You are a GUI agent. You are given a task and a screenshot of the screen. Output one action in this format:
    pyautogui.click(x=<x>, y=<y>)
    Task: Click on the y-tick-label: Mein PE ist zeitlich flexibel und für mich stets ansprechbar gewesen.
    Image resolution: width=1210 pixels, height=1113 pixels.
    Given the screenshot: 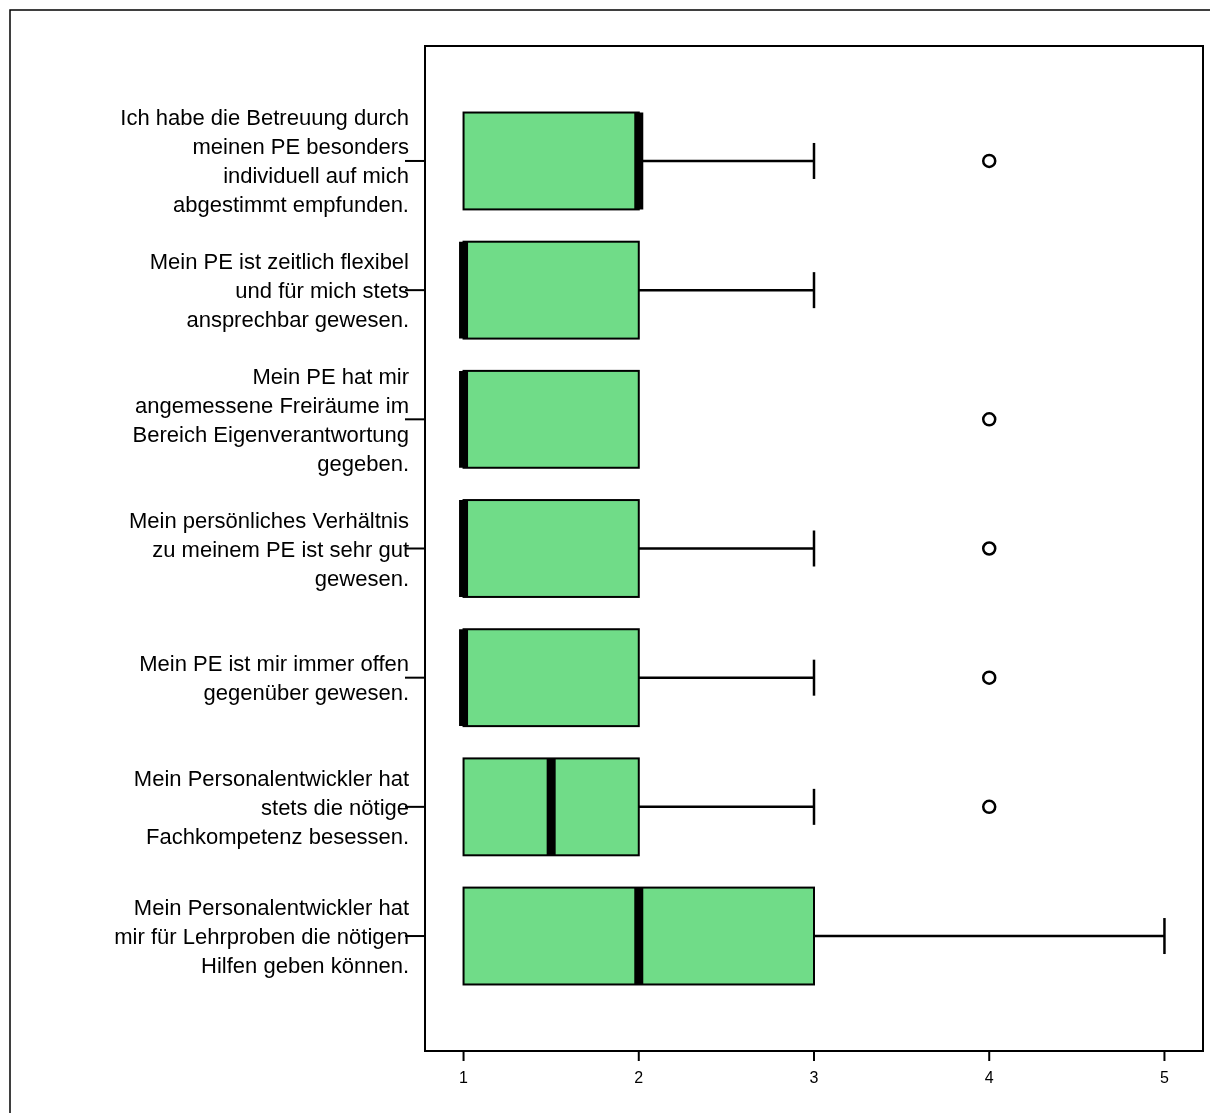 What is the action you would take?
    pyautogui.click(x=279, y=290)
    